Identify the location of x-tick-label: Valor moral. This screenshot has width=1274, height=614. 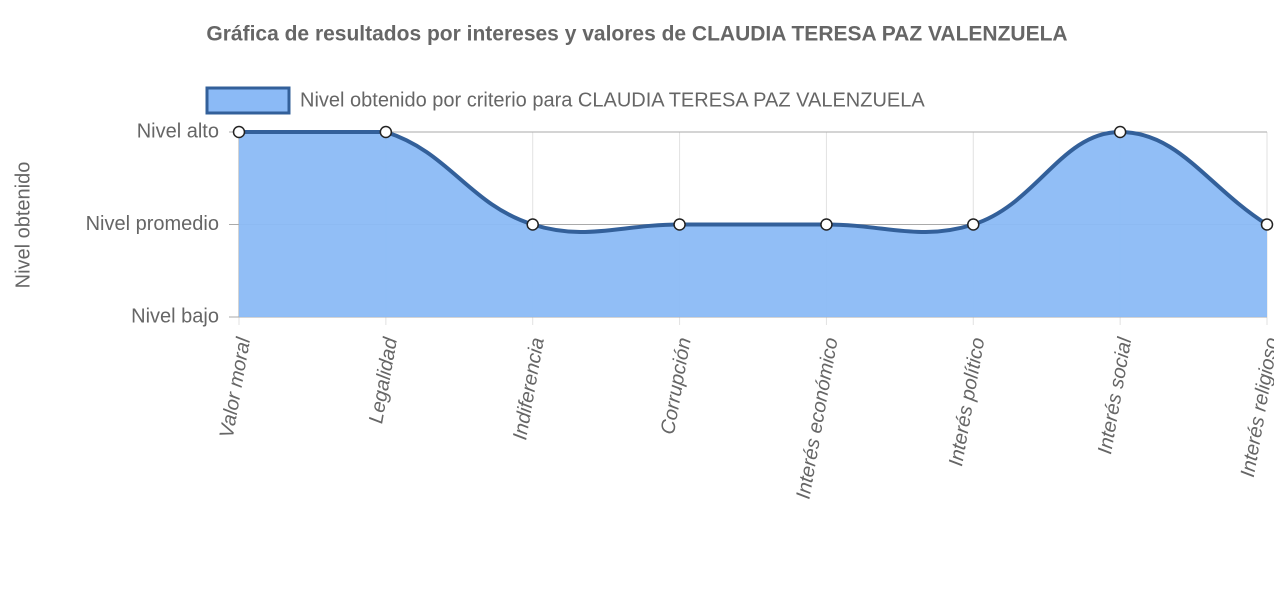
(235, 387).